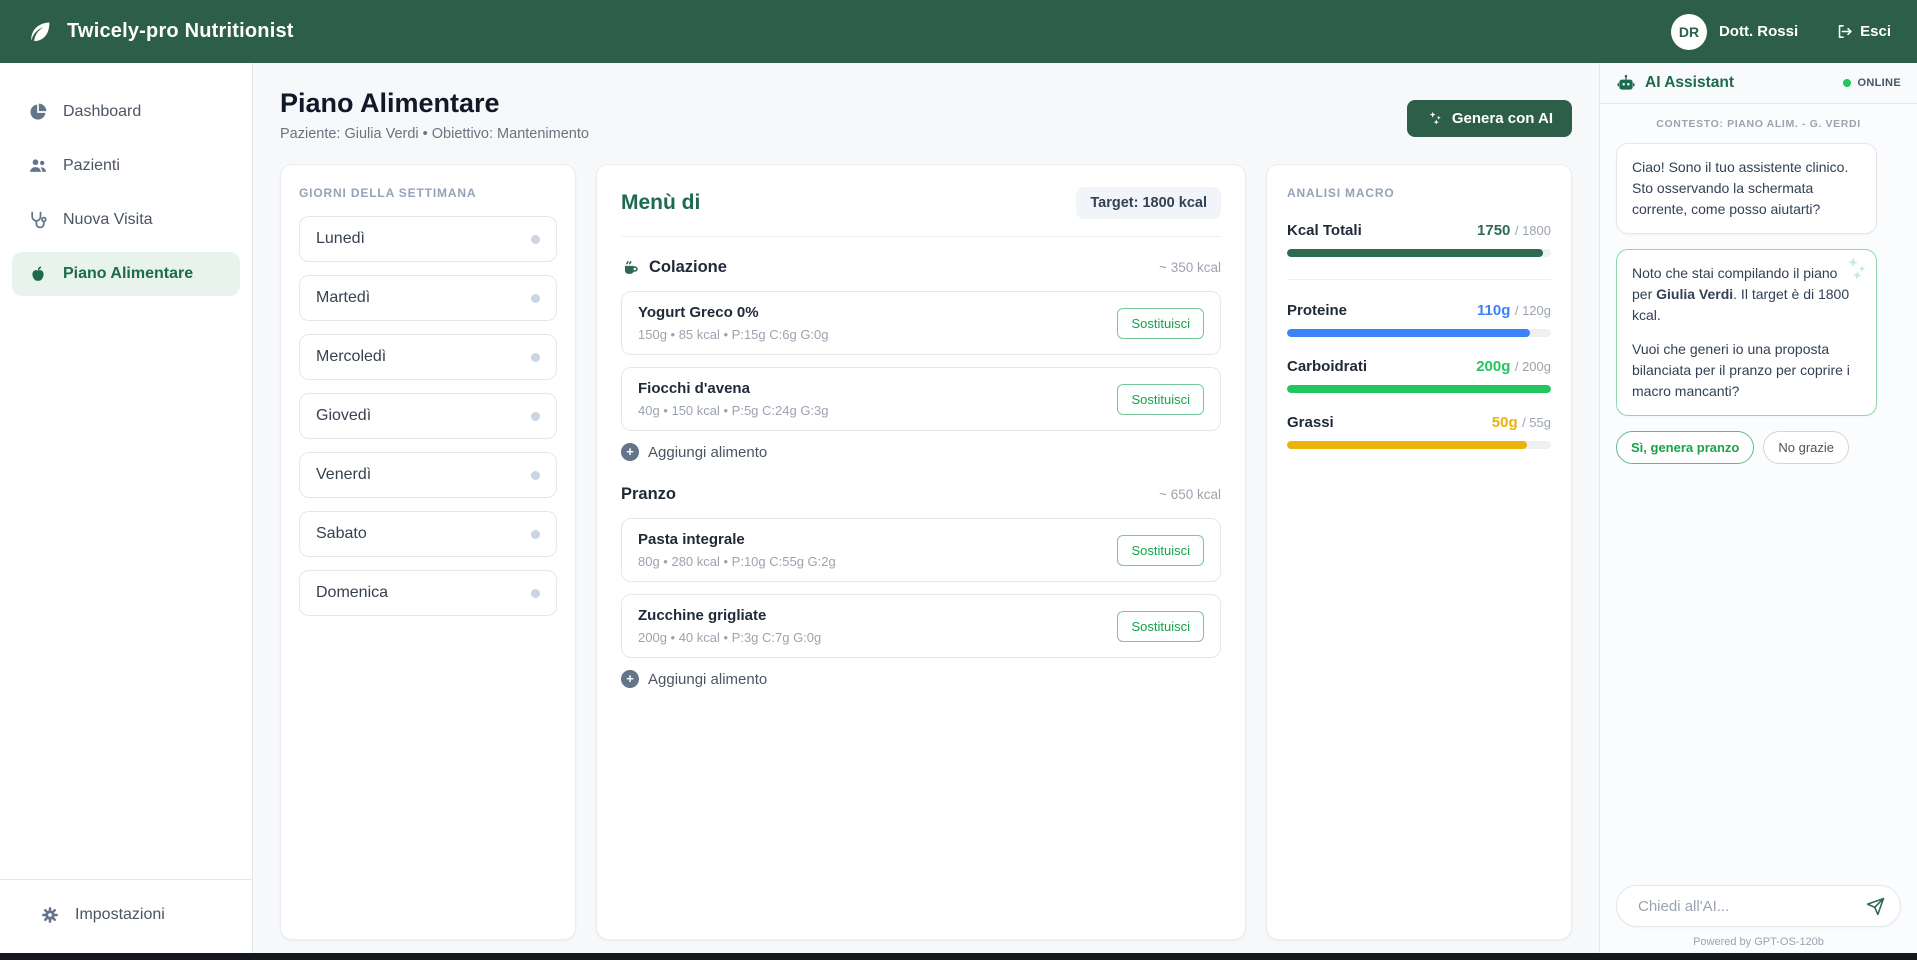 The height and width of the screenshot is (960, 1917). I want to click on sidebar-item-dashboard: Dashboard, so click(126, 112).